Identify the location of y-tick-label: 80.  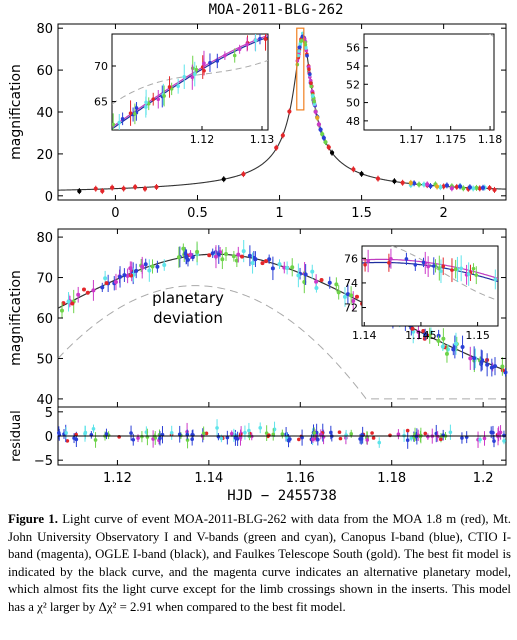
(44, 29).